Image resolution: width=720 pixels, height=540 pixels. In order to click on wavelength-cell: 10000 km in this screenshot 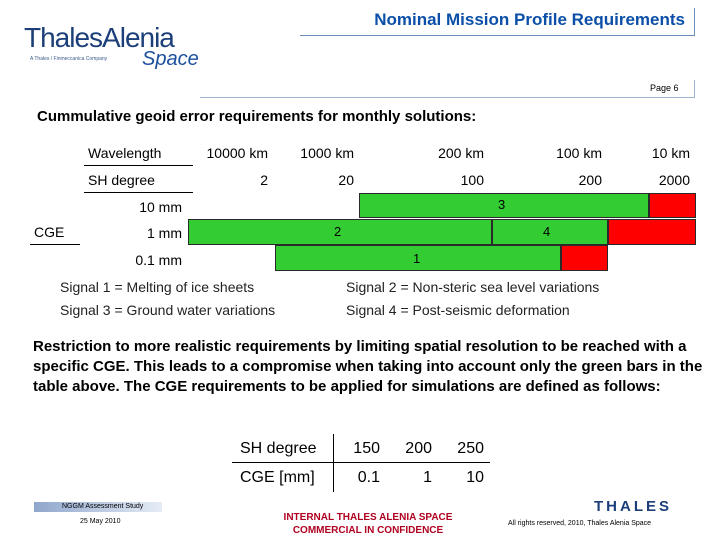, I will do `click(237, 153)`.